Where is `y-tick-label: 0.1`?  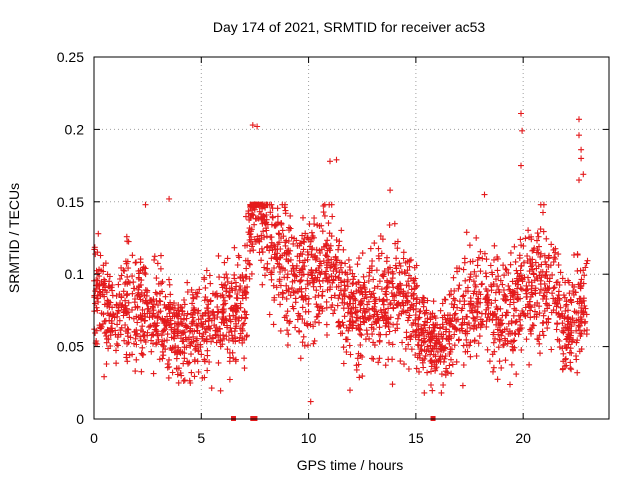 y-tick-label: 0.1 is located at coordinates (75, 274).